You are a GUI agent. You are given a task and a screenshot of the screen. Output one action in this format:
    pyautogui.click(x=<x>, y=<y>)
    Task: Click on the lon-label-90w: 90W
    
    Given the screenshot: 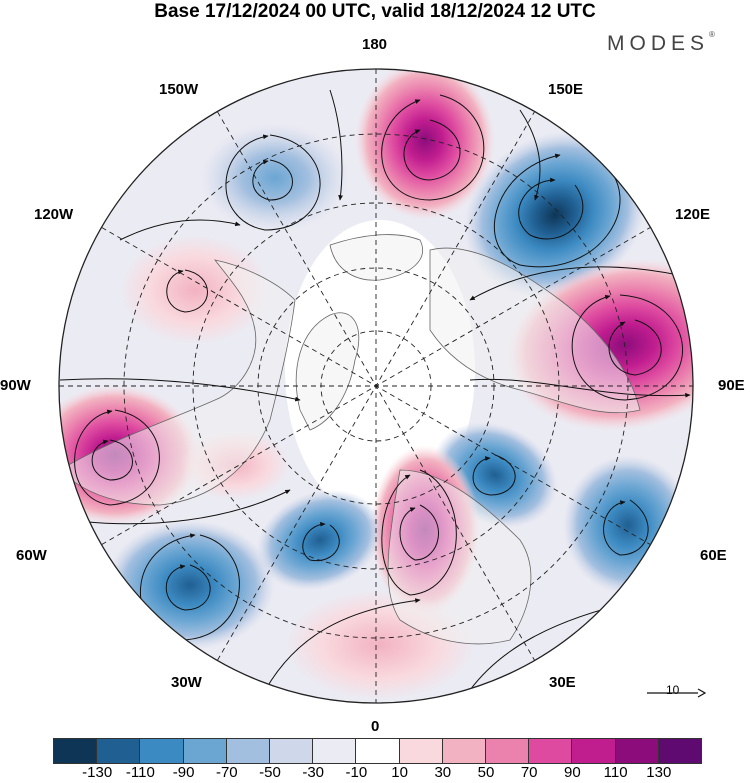 What is the action you would take?
    pyautogui.click(x=15, y=385)
    